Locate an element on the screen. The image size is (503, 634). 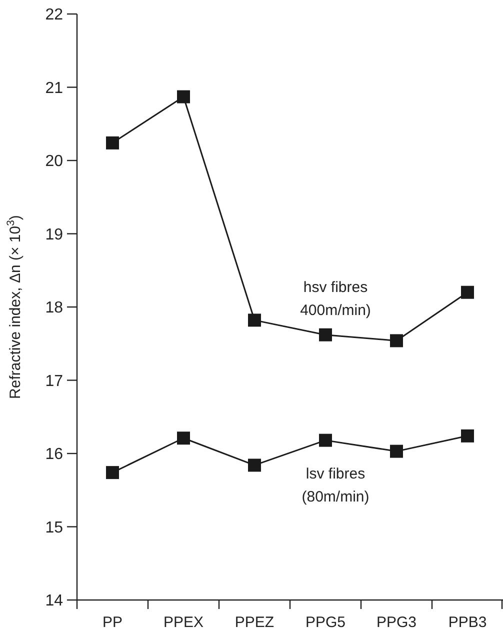
y-tick-label: 16 is located at coordinates (54, 455).